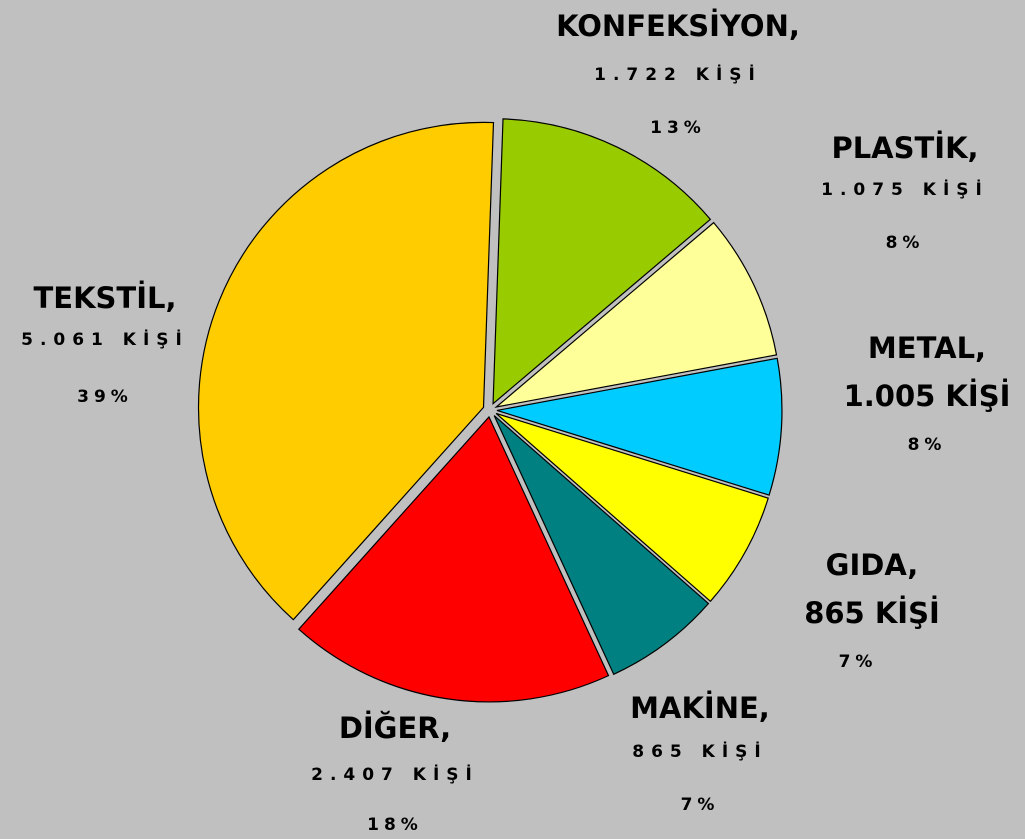 This screenshot has height=839, width=1025. Describe the element at coordinates (905, 189) in the screenshot. I see `value-label: 1.075 KİŞİ` at that location.